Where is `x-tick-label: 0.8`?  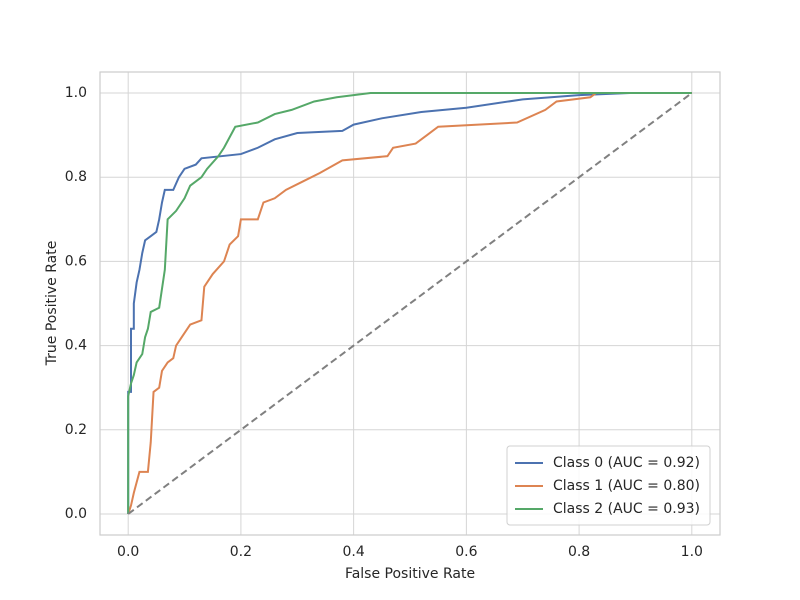 x-tick-label: 0.8 is located at coordinates (579, 552).